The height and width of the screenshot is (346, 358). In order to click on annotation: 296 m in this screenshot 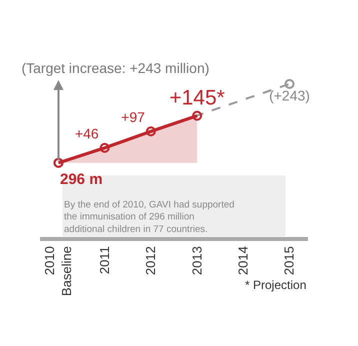, I will do `click(81, 179)`.